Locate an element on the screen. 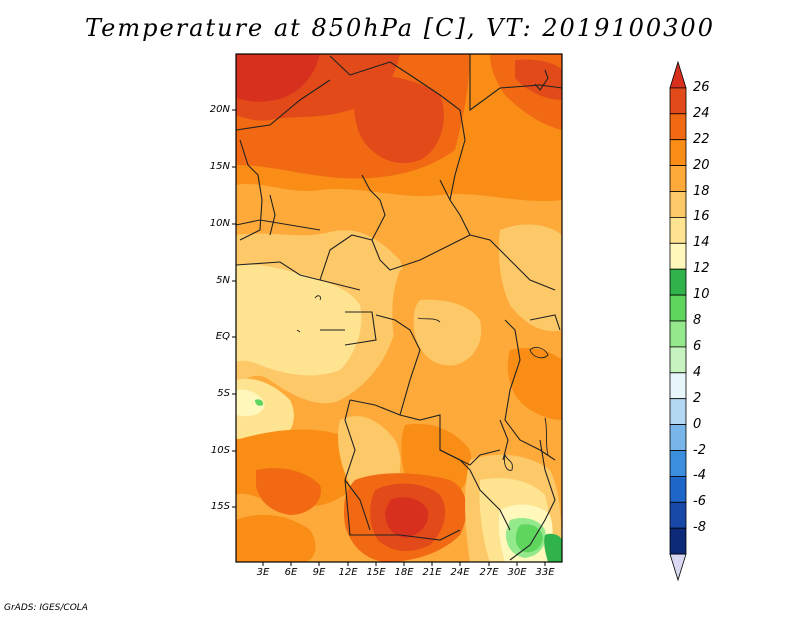 Image resolution: width=800 pixels, height=618 pixels. y-tick-label: 10N is located at coordinates (219, 223).